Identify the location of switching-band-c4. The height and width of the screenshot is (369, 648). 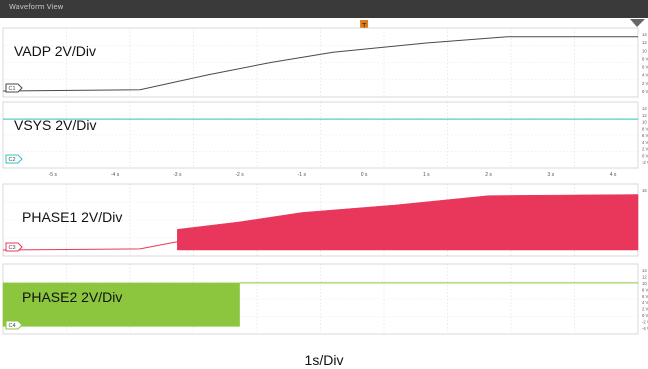
(121, 304).